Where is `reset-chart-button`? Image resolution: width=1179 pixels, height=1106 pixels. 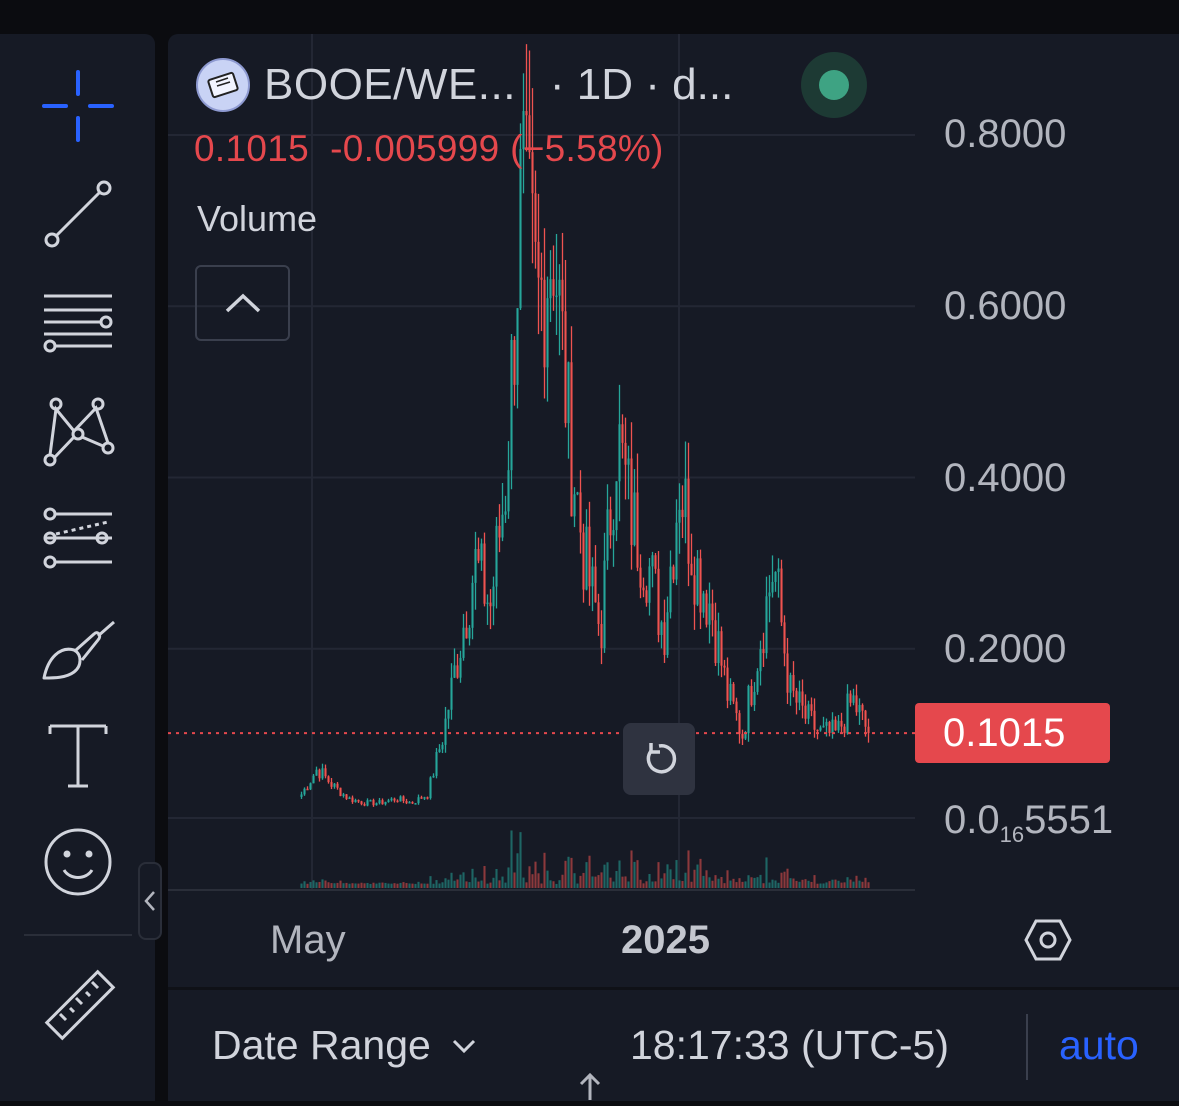
reset-chart-button is located at coordinates (659, 759).